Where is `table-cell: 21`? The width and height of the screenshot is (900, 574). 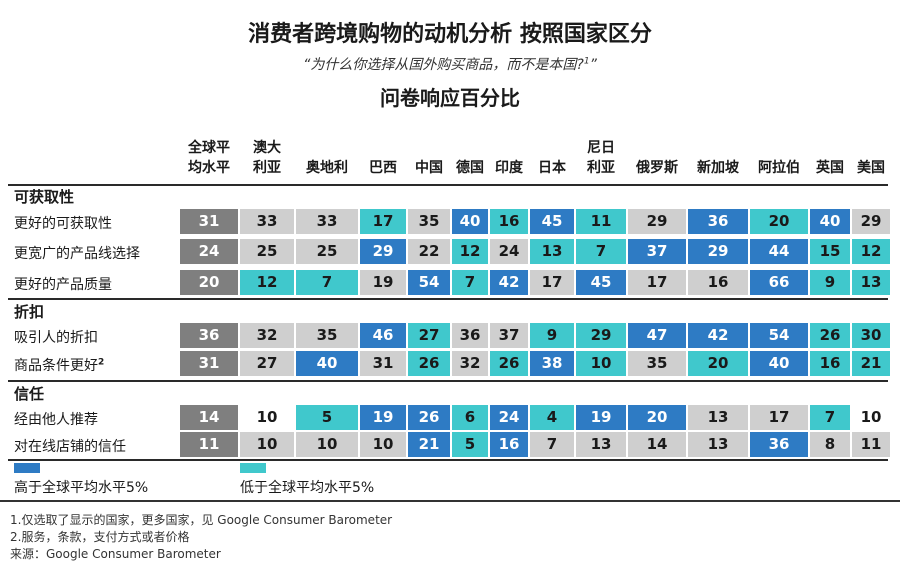
table-cell: 21 is located at coordinates (871, 363).